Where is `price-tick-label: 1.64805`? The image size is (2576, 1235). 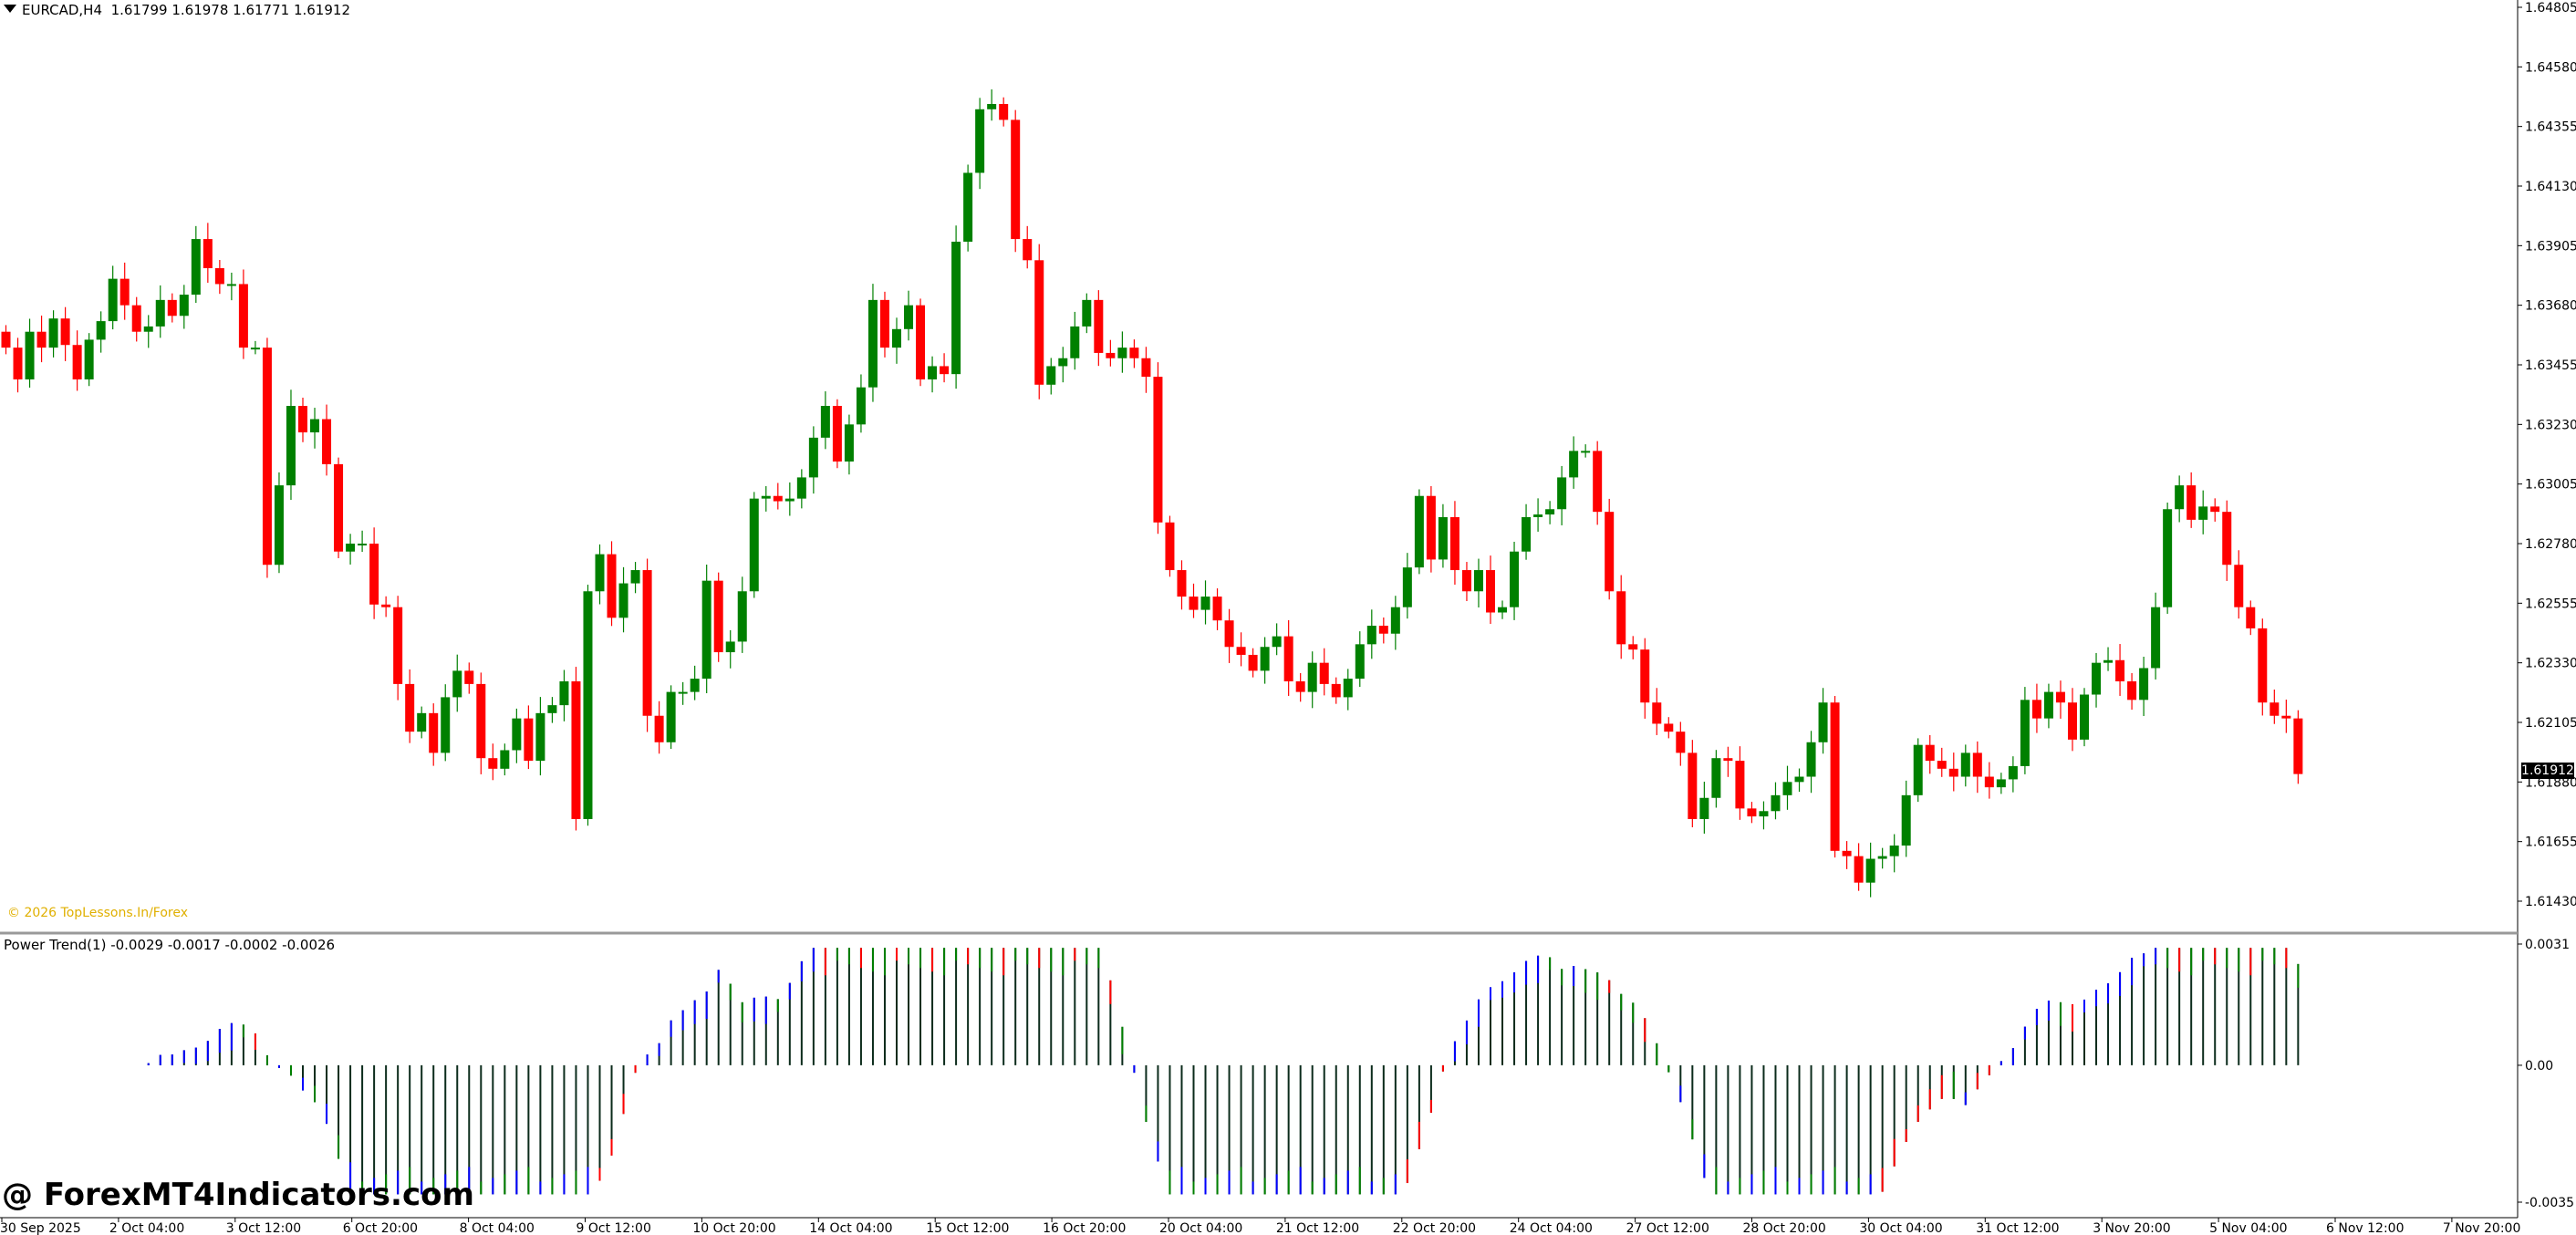 price-tick-label: 1.64805 is located at coordinates (2550, 8).